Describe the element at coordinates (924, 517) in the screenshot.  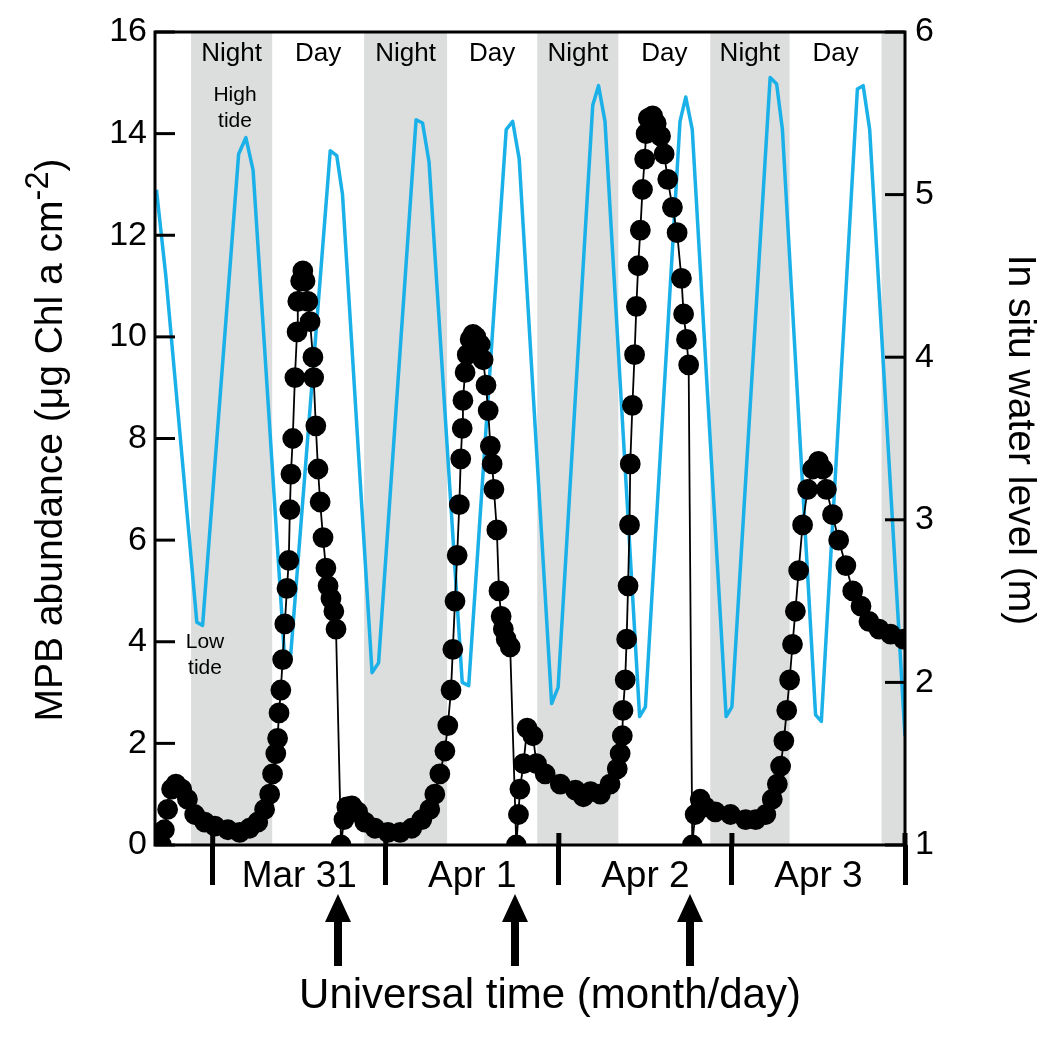
I see `y2-tick-label: 3` at that location.